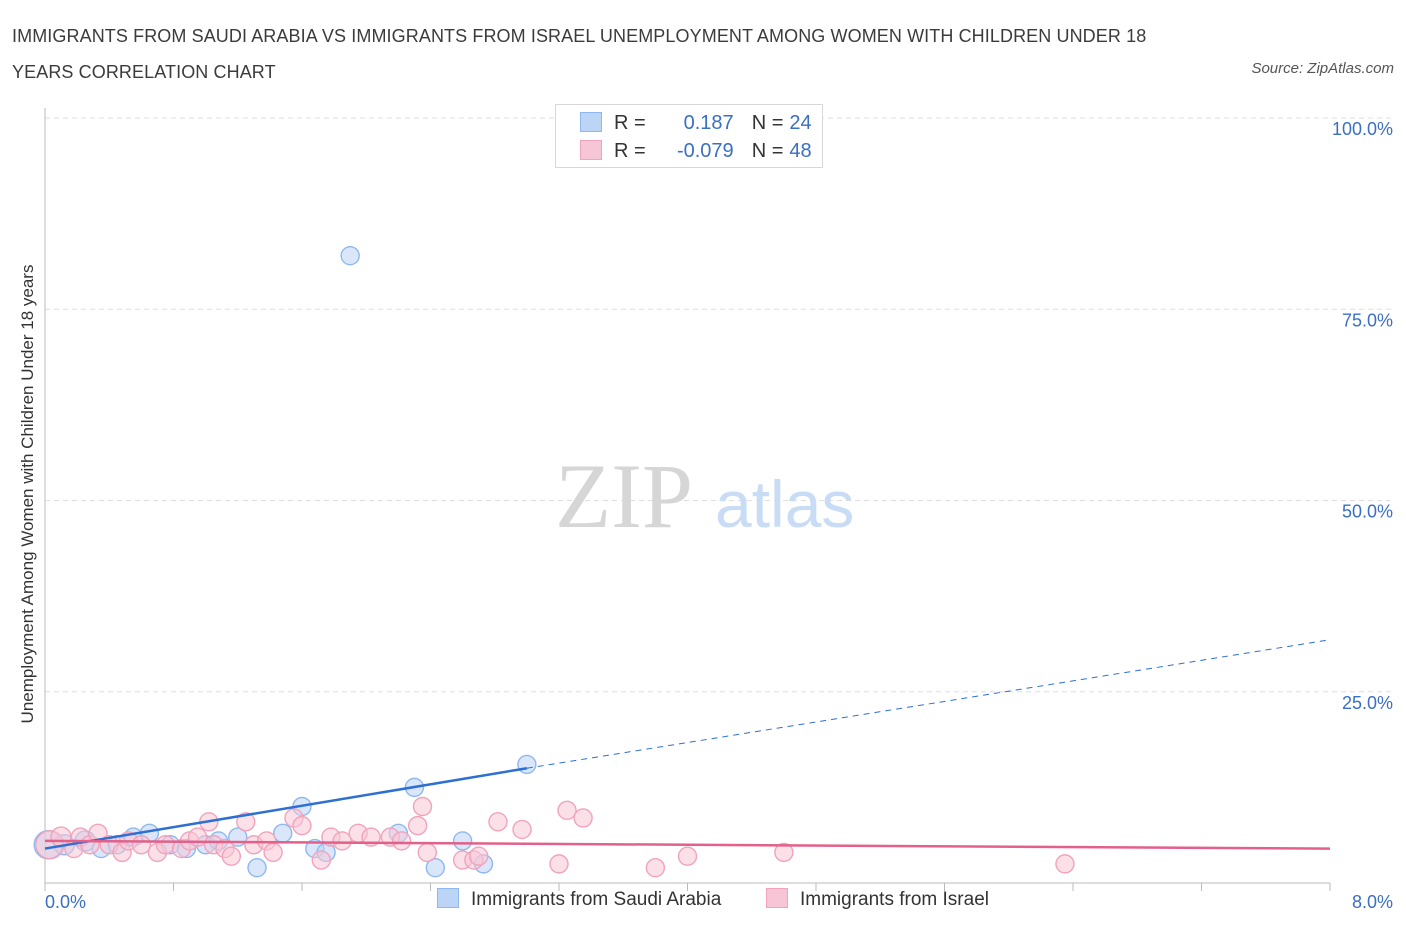 This screenshot has height=930, width=1406. I want to click on y-tick-label: 25.0%, so click(1367, 703).